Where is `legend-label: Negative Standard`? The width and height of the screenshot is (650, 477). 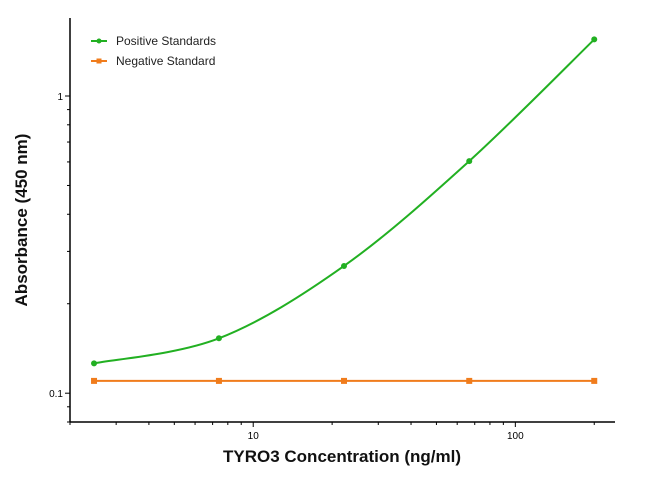 legend-label: Negative Standard is located at coordinates (165, 61).